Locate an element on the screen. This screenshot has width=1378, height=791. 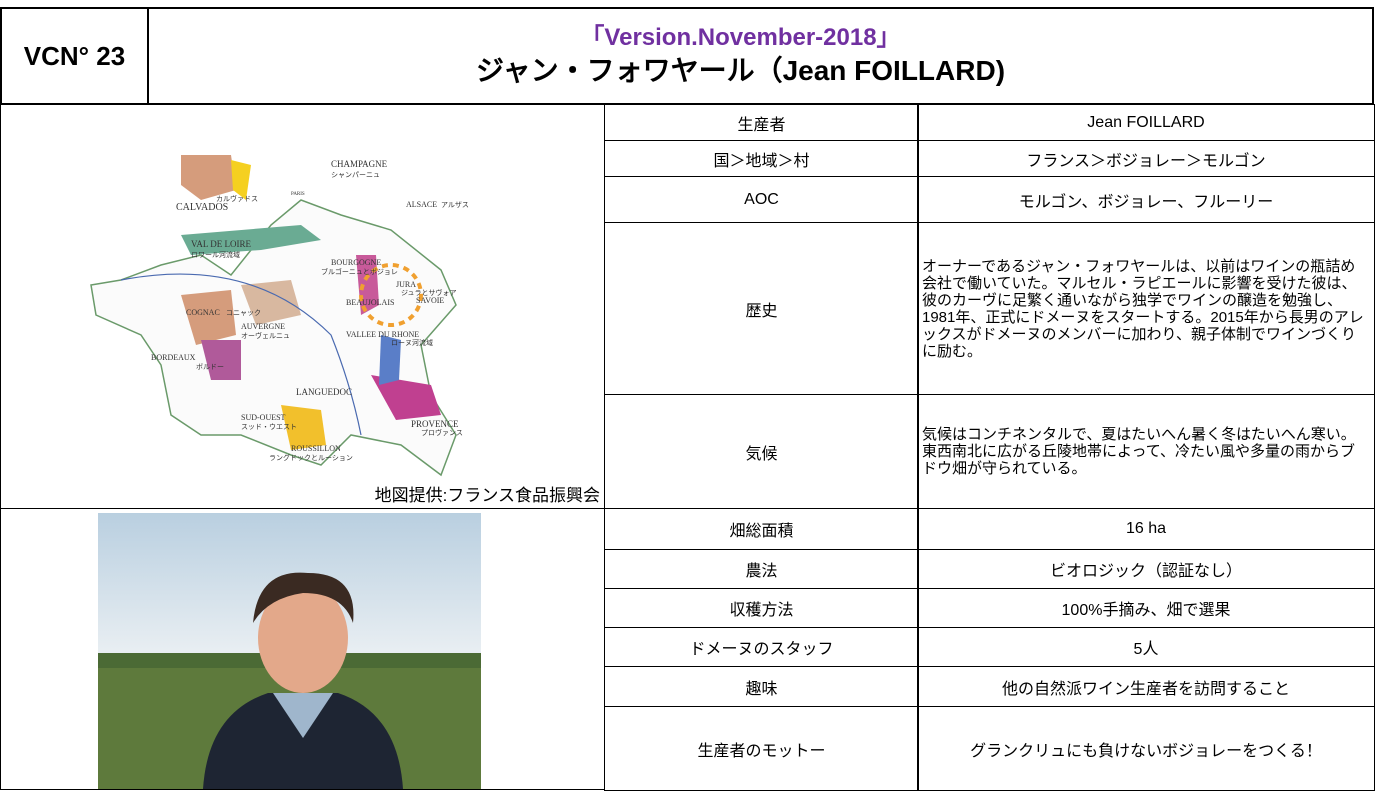
row-value: 他の自然派ワイン生産者を訪問すること is located at coordinates (1146, 686).